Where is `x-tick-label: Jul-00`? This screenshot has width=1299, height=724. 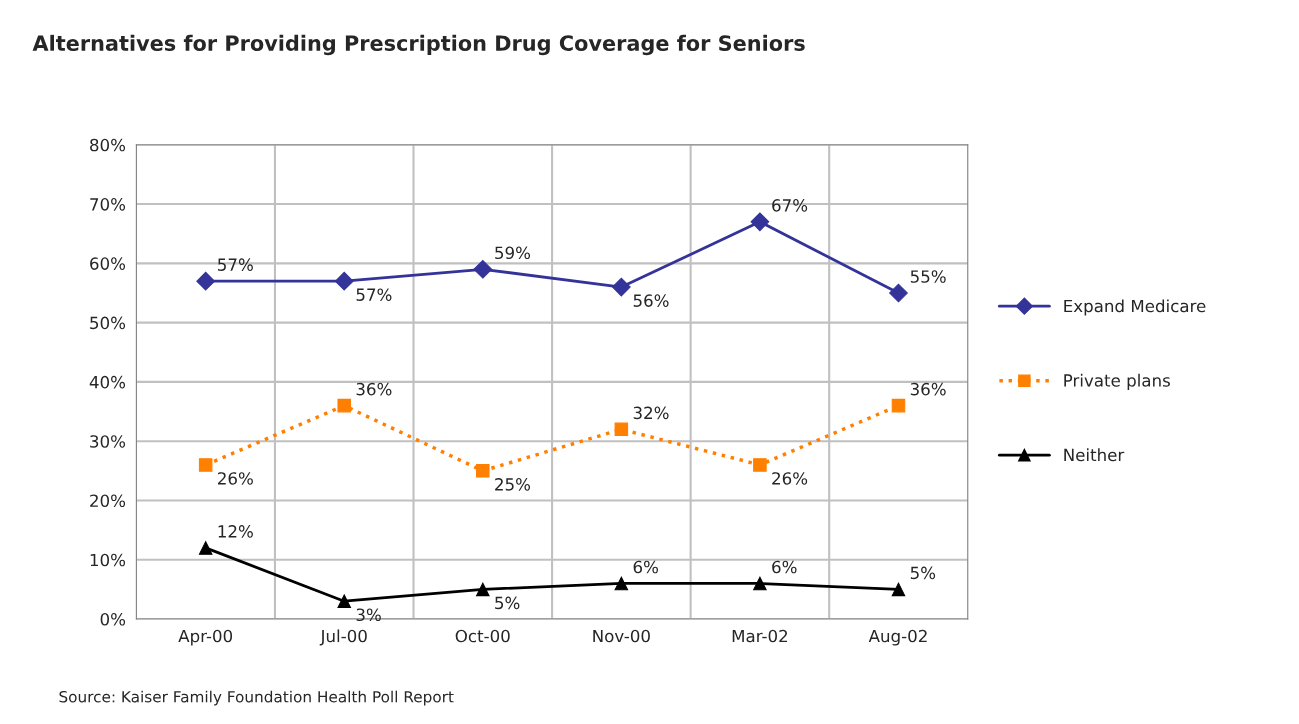 x-tick-label: Jul-00 is located at coordinates (343, 637).